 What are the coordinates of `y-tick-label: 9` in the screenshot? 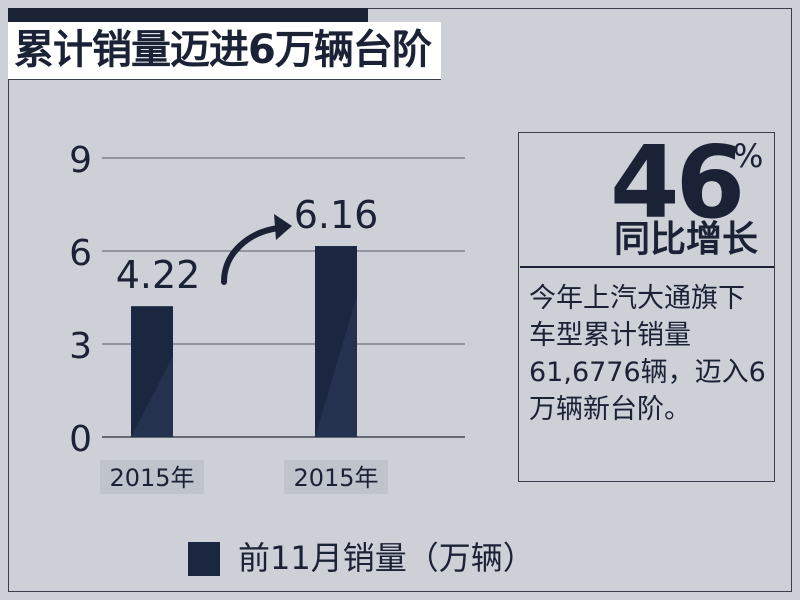 It's located at (80, 160).